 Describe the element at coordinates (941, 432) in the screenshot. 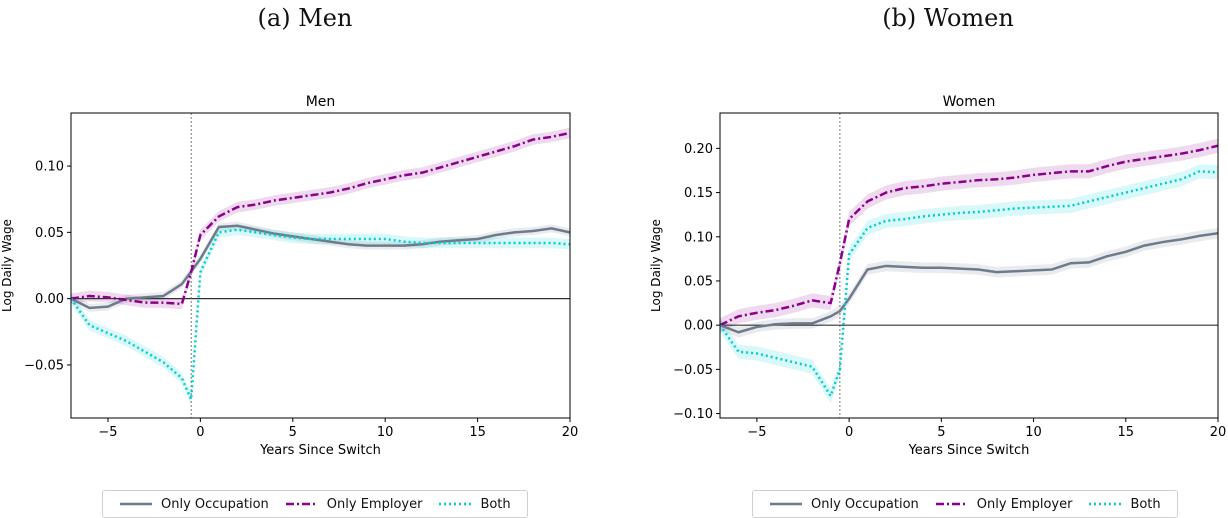

I see `women-xtick-label: 5` at that location.